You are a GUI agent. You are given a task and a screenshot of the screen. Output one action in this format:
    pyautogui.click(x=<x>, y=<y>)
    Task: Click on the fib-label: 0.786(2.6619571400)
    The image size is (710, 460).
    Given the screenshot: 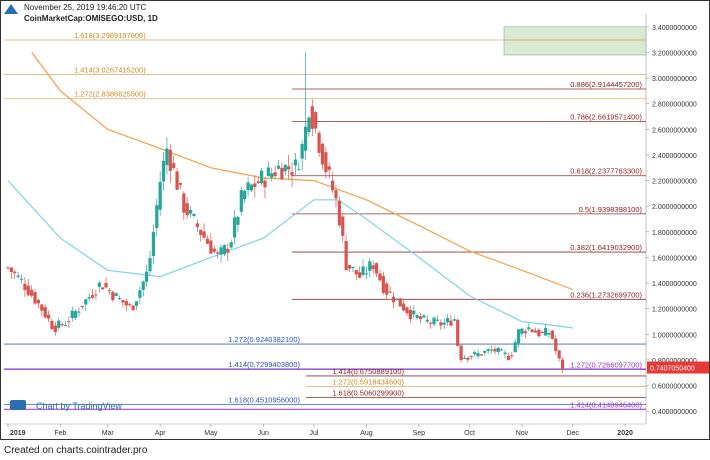 What is the action you would take?
    pyautogui.click(x=606, y=116)
    